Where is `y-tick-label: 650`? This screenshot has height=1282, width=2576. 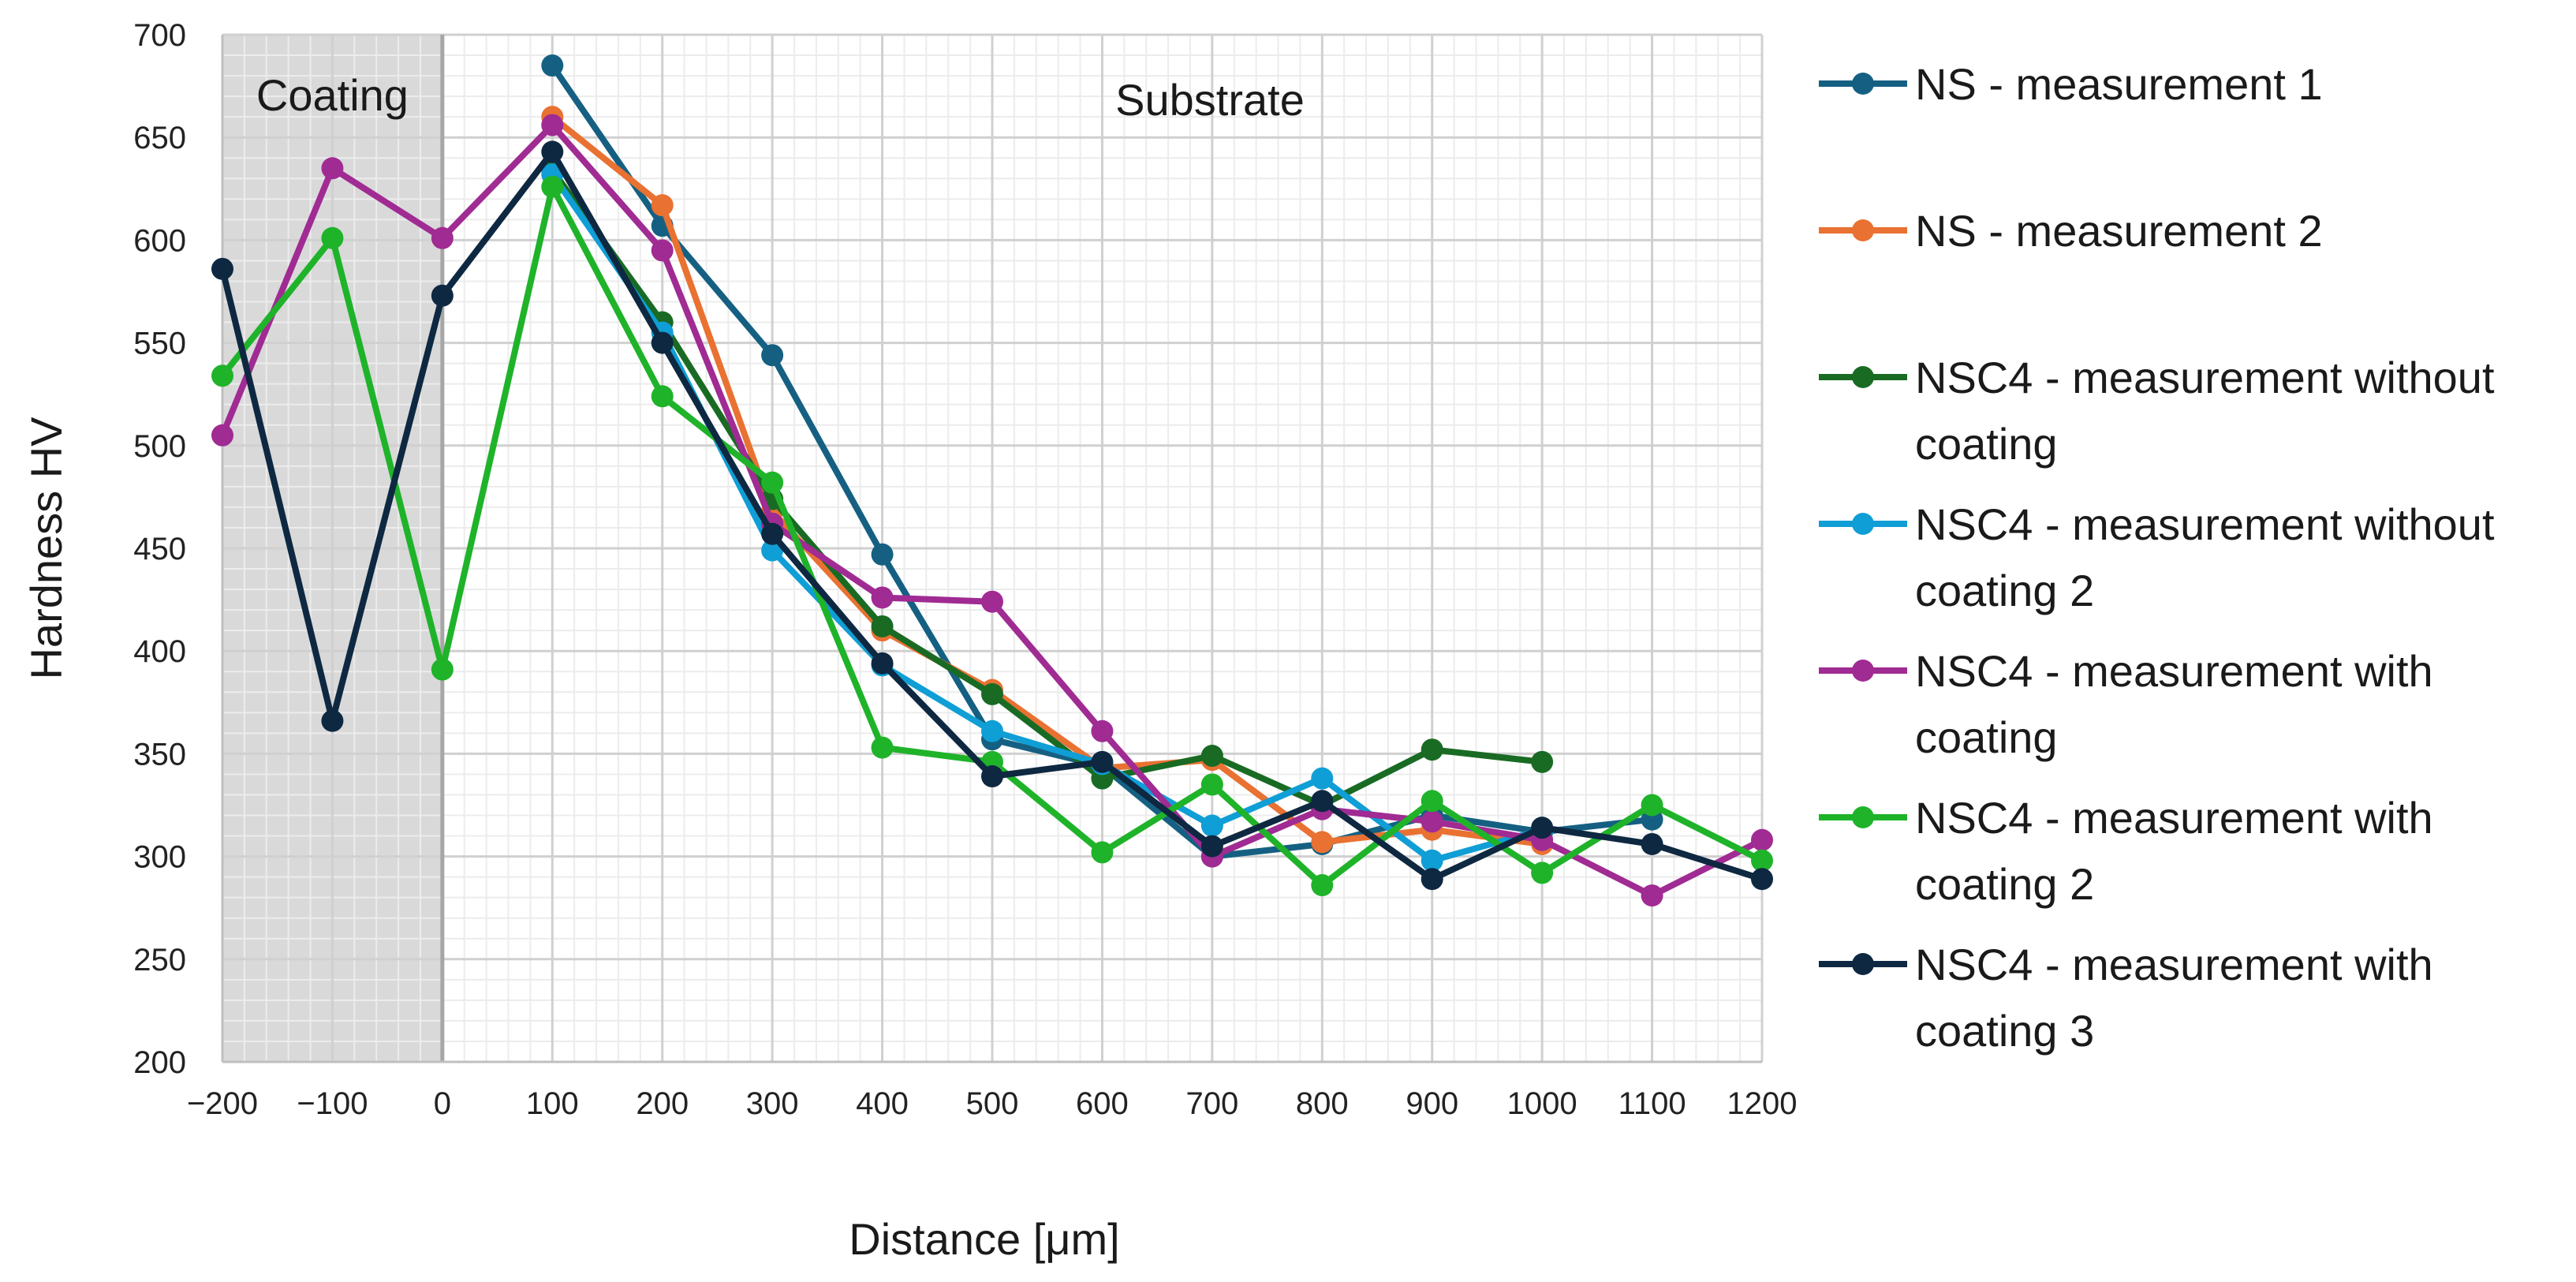 y-tick-label: 650 is located at coordinates (159, 138).